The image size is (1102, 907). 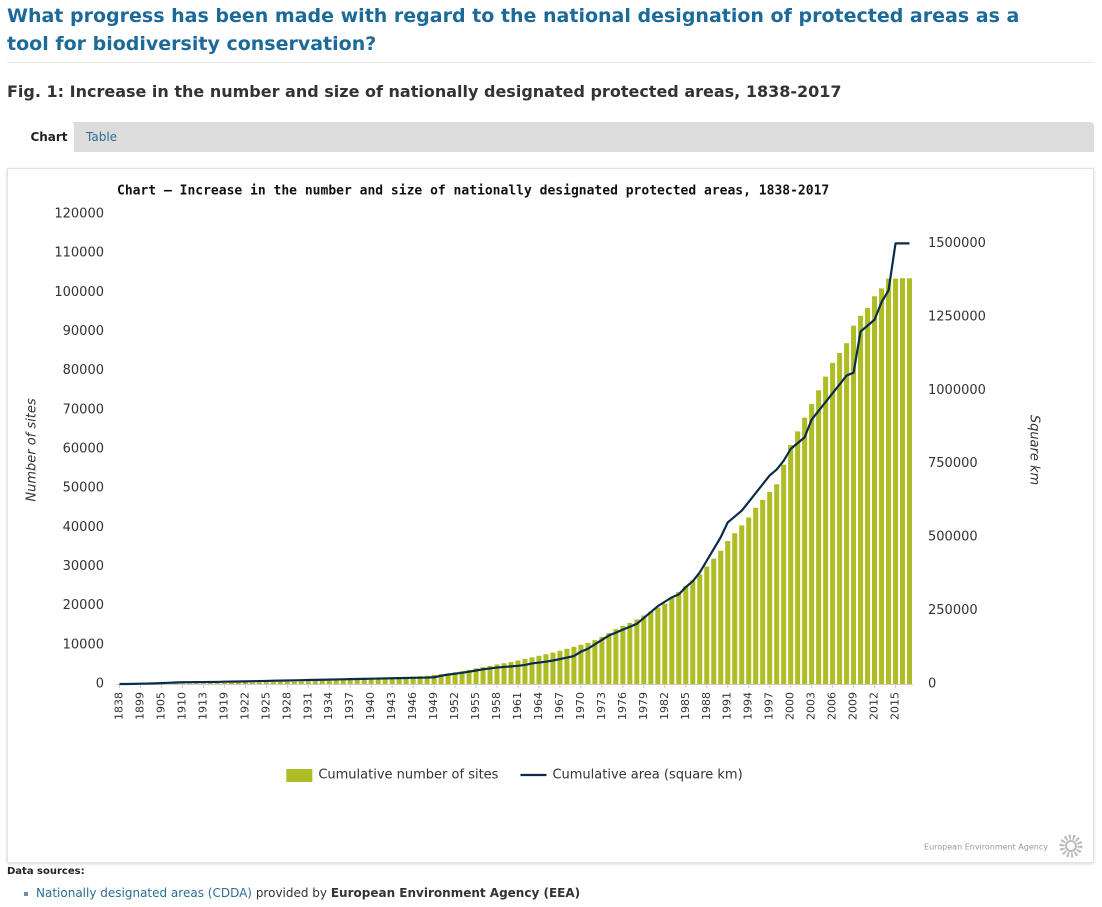 I want to click on x-tick-label: 1949, so click(x=433, y=706).